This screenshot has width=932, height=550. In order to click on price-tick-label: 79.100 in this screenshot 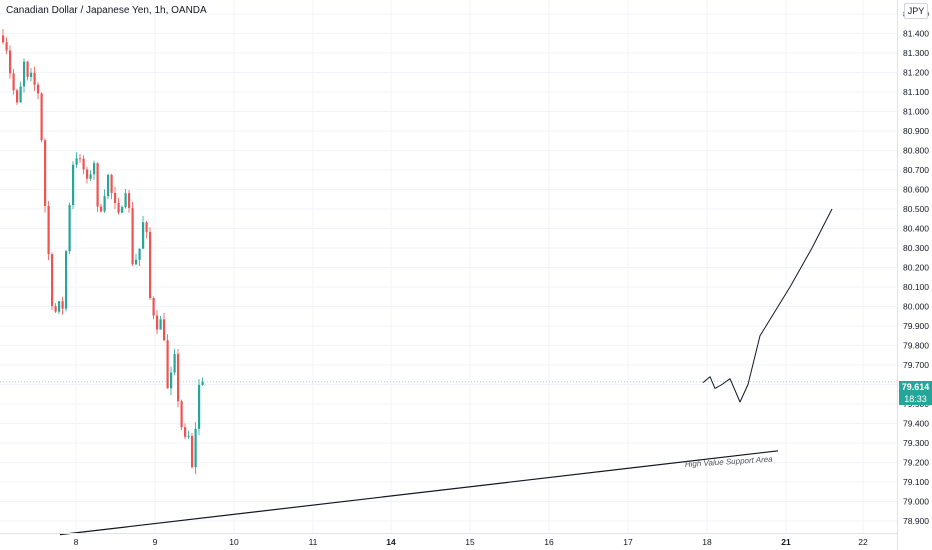, I will do `click(916, 482)`.